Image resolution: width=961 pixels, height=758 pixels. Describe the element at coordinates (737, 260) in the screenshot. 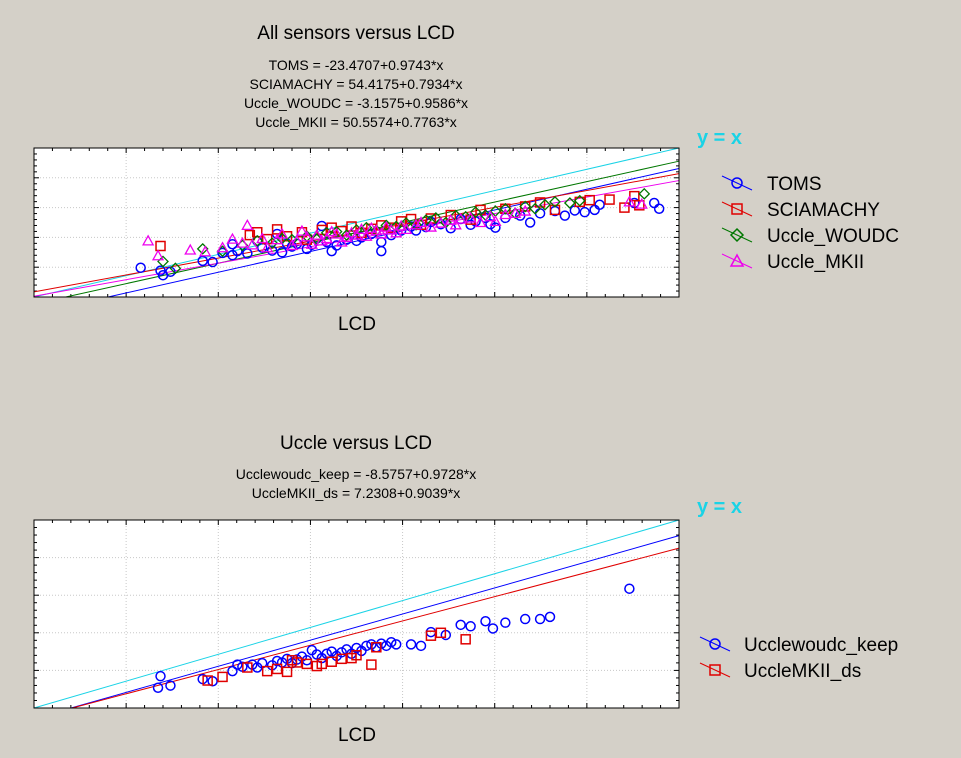

I see `triangle-marker-icon` at that location.